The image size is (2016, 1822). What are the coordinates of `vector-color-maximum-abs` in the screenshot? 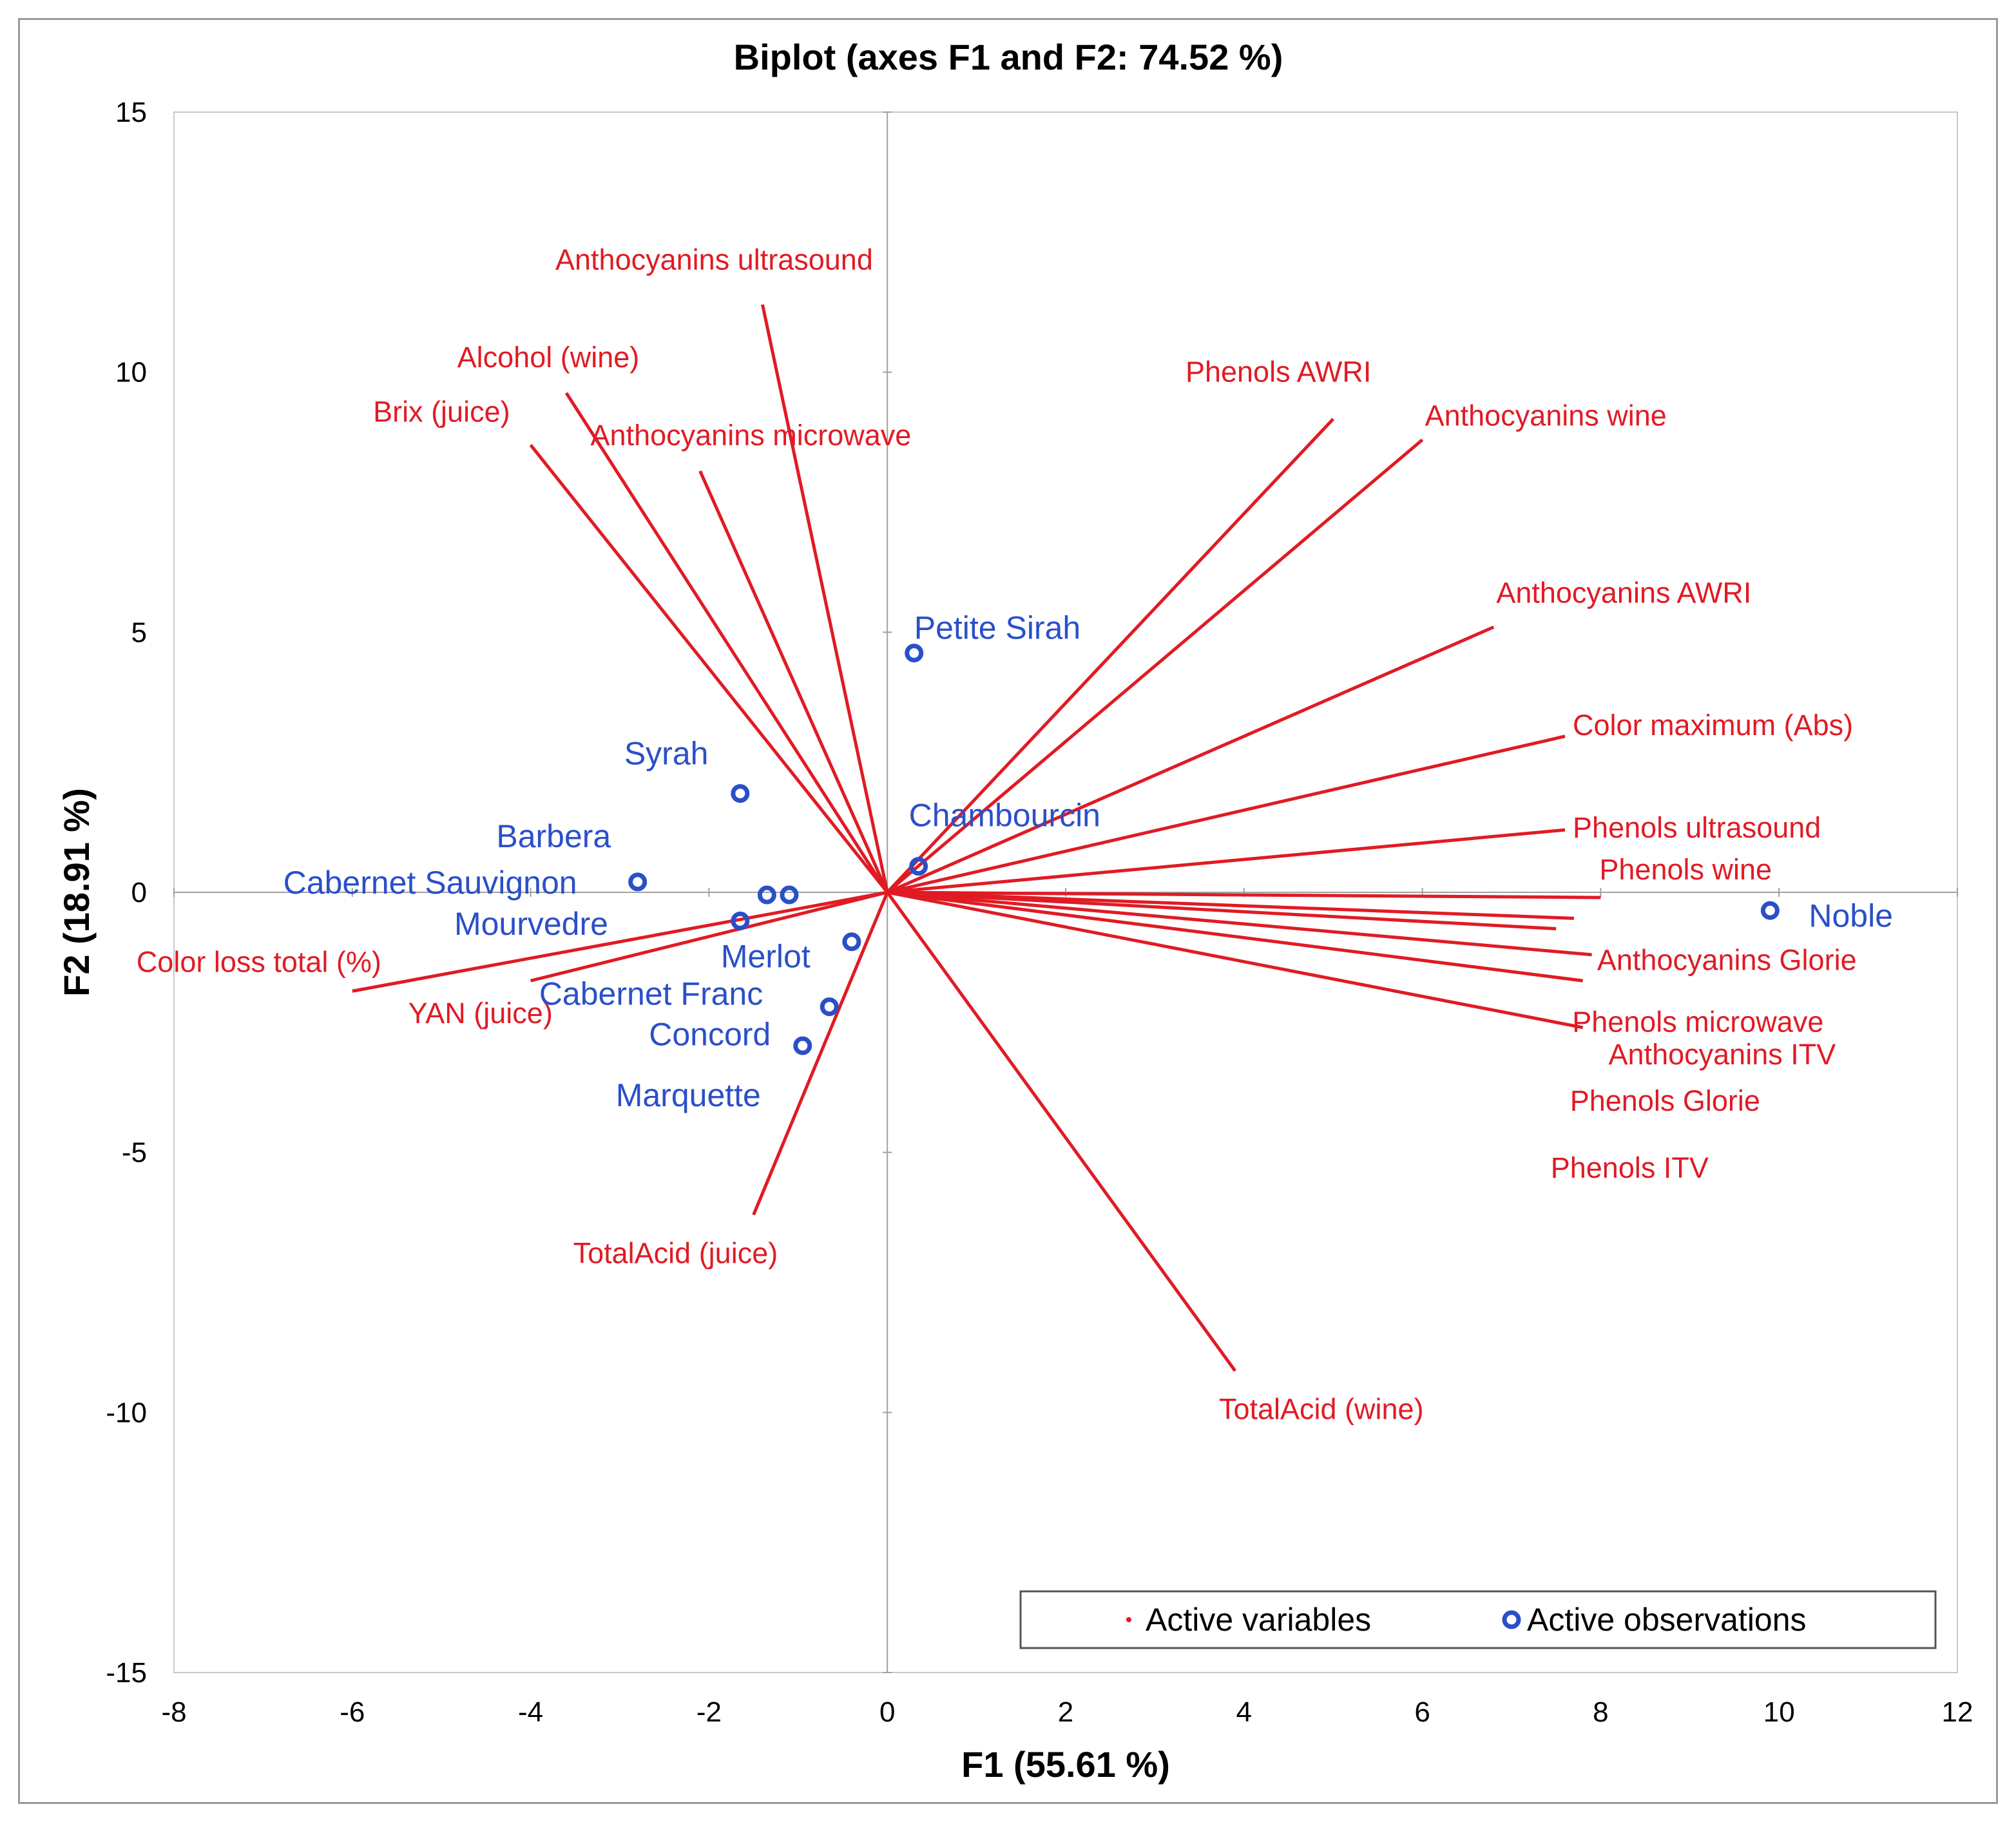 It's located at (1226, 814).